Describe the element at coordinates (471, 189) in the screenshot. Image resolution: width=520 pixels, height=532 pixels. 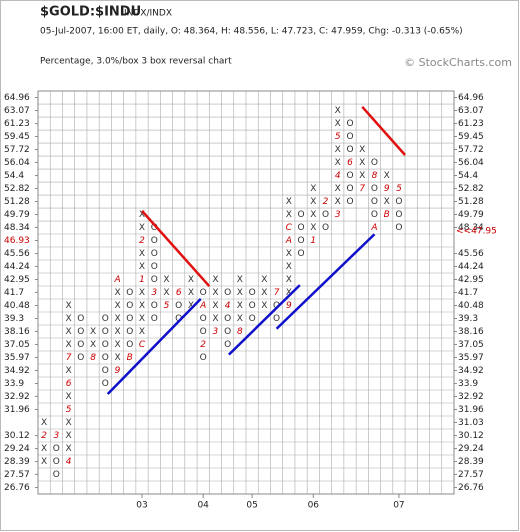
I see `y2-tick-label: 52.82` at that location.